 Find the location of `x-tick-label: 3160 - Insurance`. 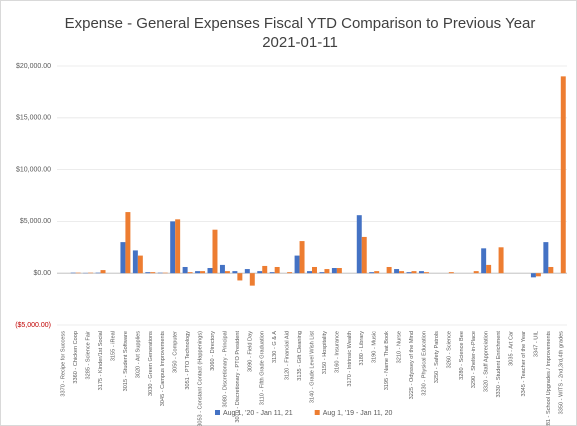

x-tick-label: 3160 - Insurance is located at coordinates (337, 352).